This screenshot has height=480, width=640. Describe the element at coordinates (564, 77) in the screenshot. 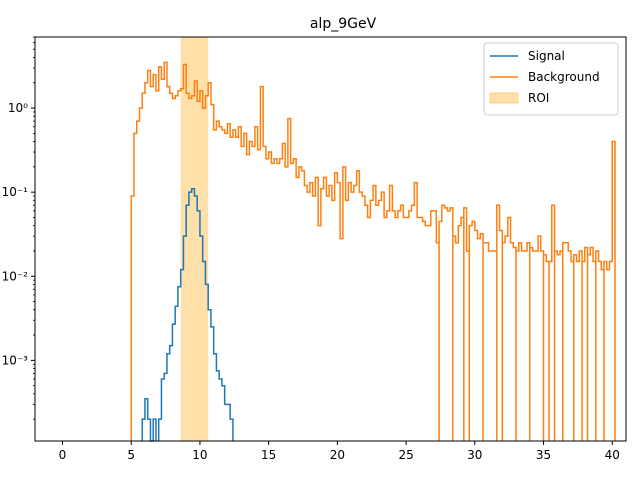

I see `legend-label-background: Background` at that location.